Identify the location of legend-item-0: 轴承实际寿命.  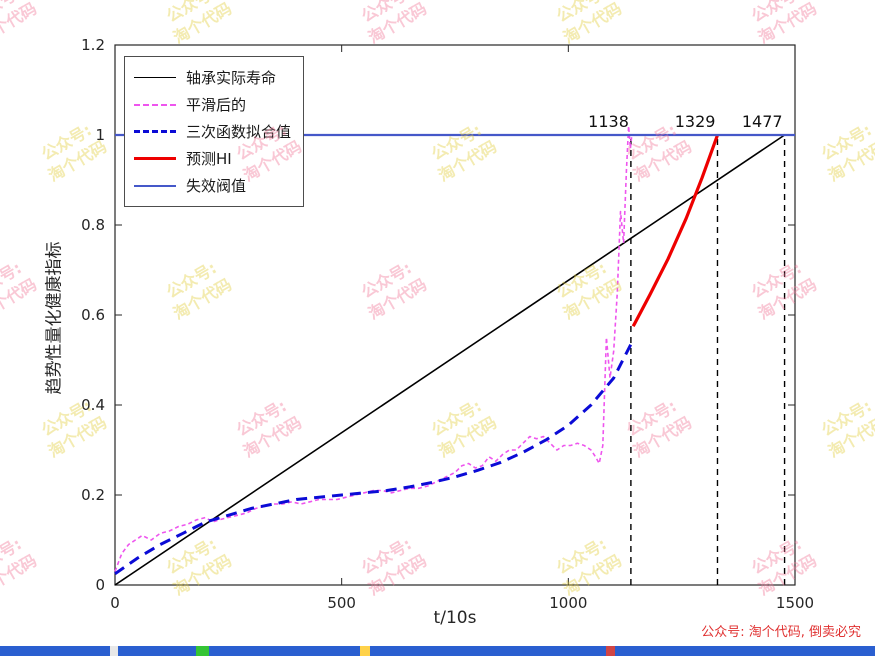
(212, 77).